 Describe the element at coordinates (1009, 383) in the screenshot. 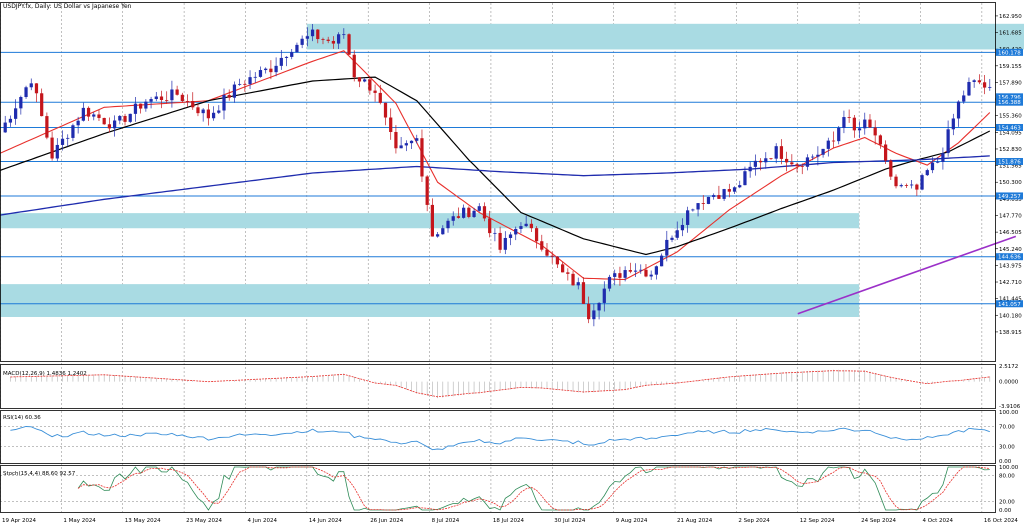

I see `macd-tick-1: 0.0000` at that location.